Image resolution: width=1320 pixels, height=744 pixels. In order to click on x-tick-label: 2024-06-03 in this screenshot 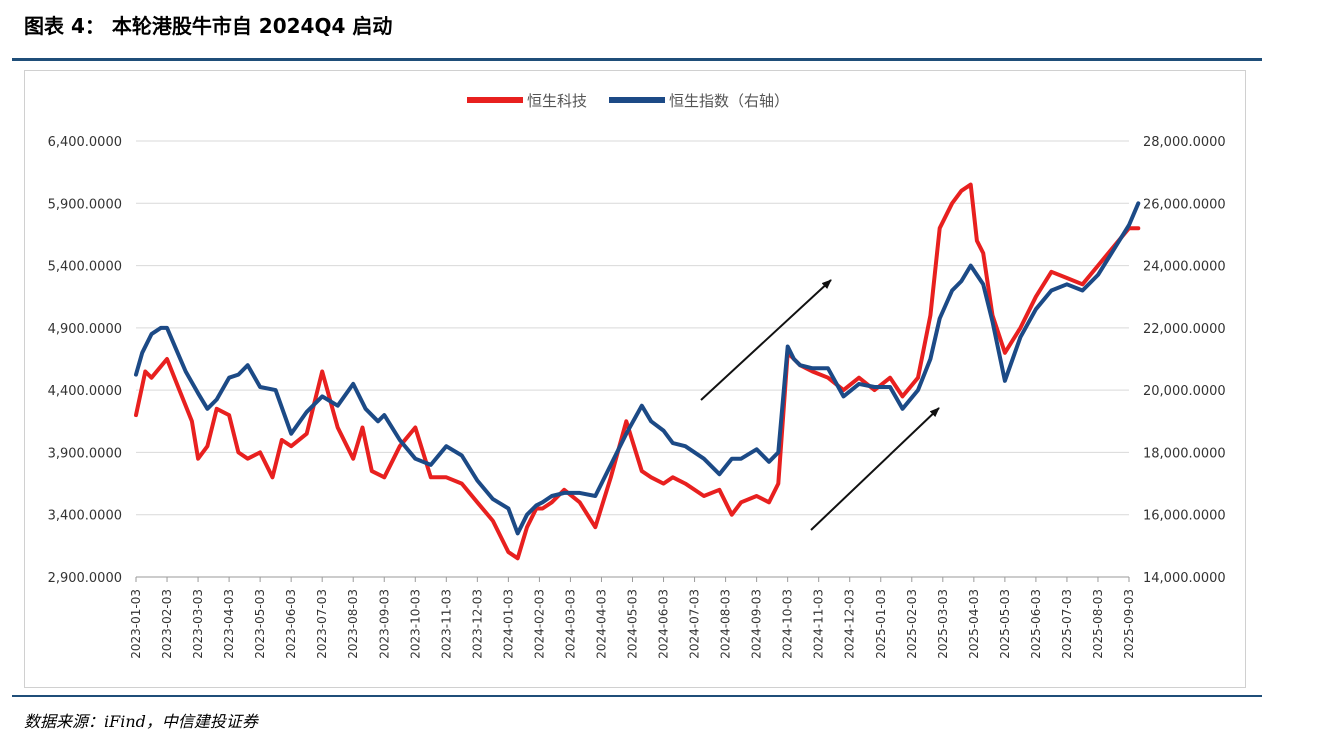, I will do `click(664, 624)`.